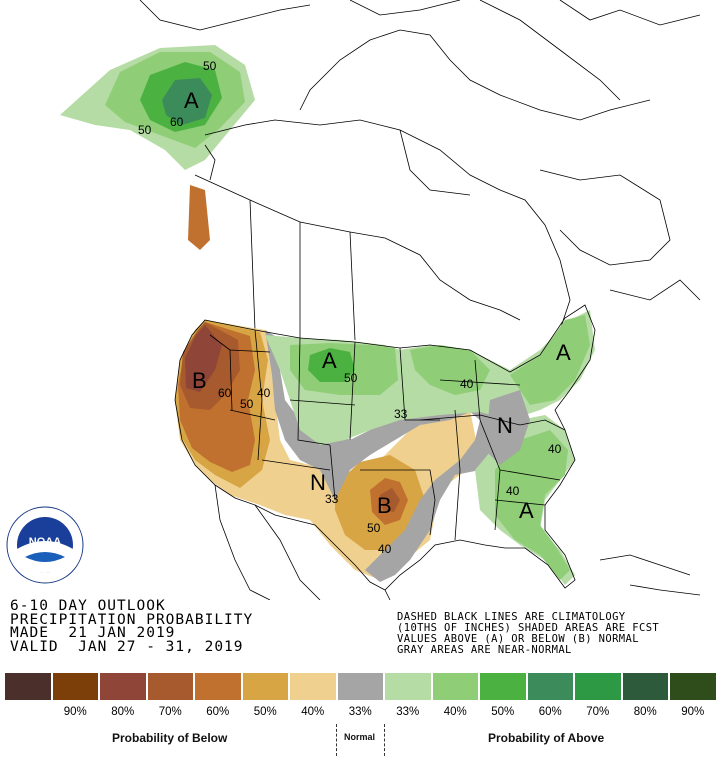 This screenshot has width=719, height=759. Describe the element at coordinates (177, 122) in the screenshot. I see `alaska-60-label: 60` at that location.